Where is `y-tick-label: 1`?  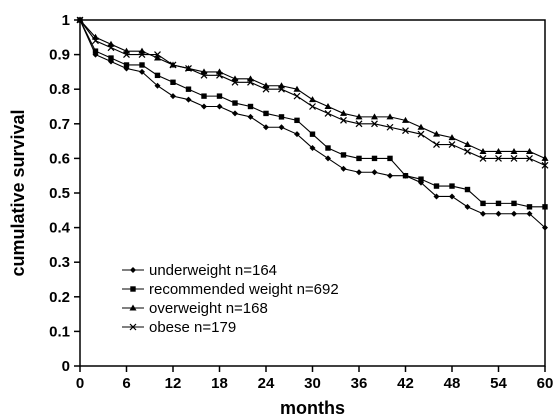 y-tick-label: 1 is located at coordinates (66, 20).